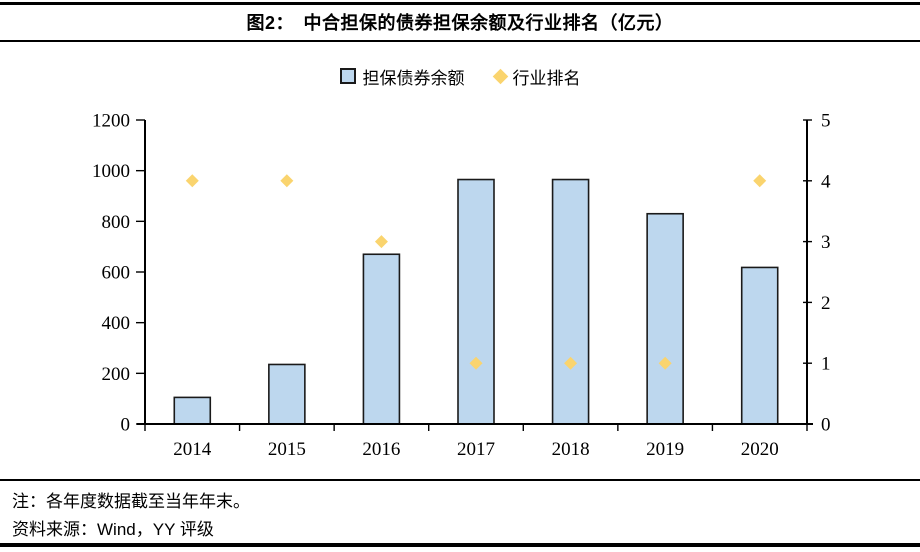 This screenshot has height=552, width=920. Describe the element at coordinates (826, 242) in the screenshot. I see `right-axis-tick-label: 3` at that location.